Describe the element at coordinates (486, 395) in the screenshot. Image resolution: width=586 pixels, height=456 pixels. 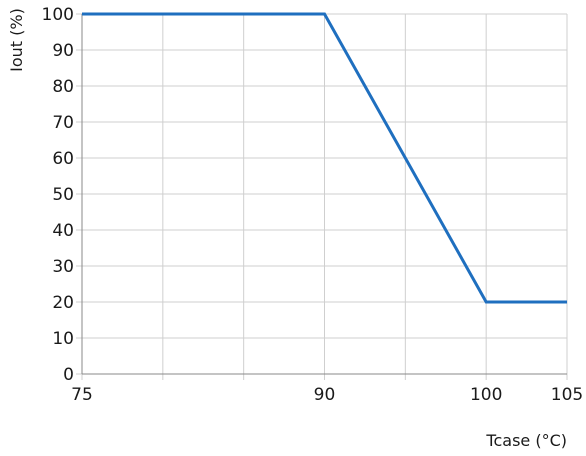
I see `x-tick-label: 100` at that location.